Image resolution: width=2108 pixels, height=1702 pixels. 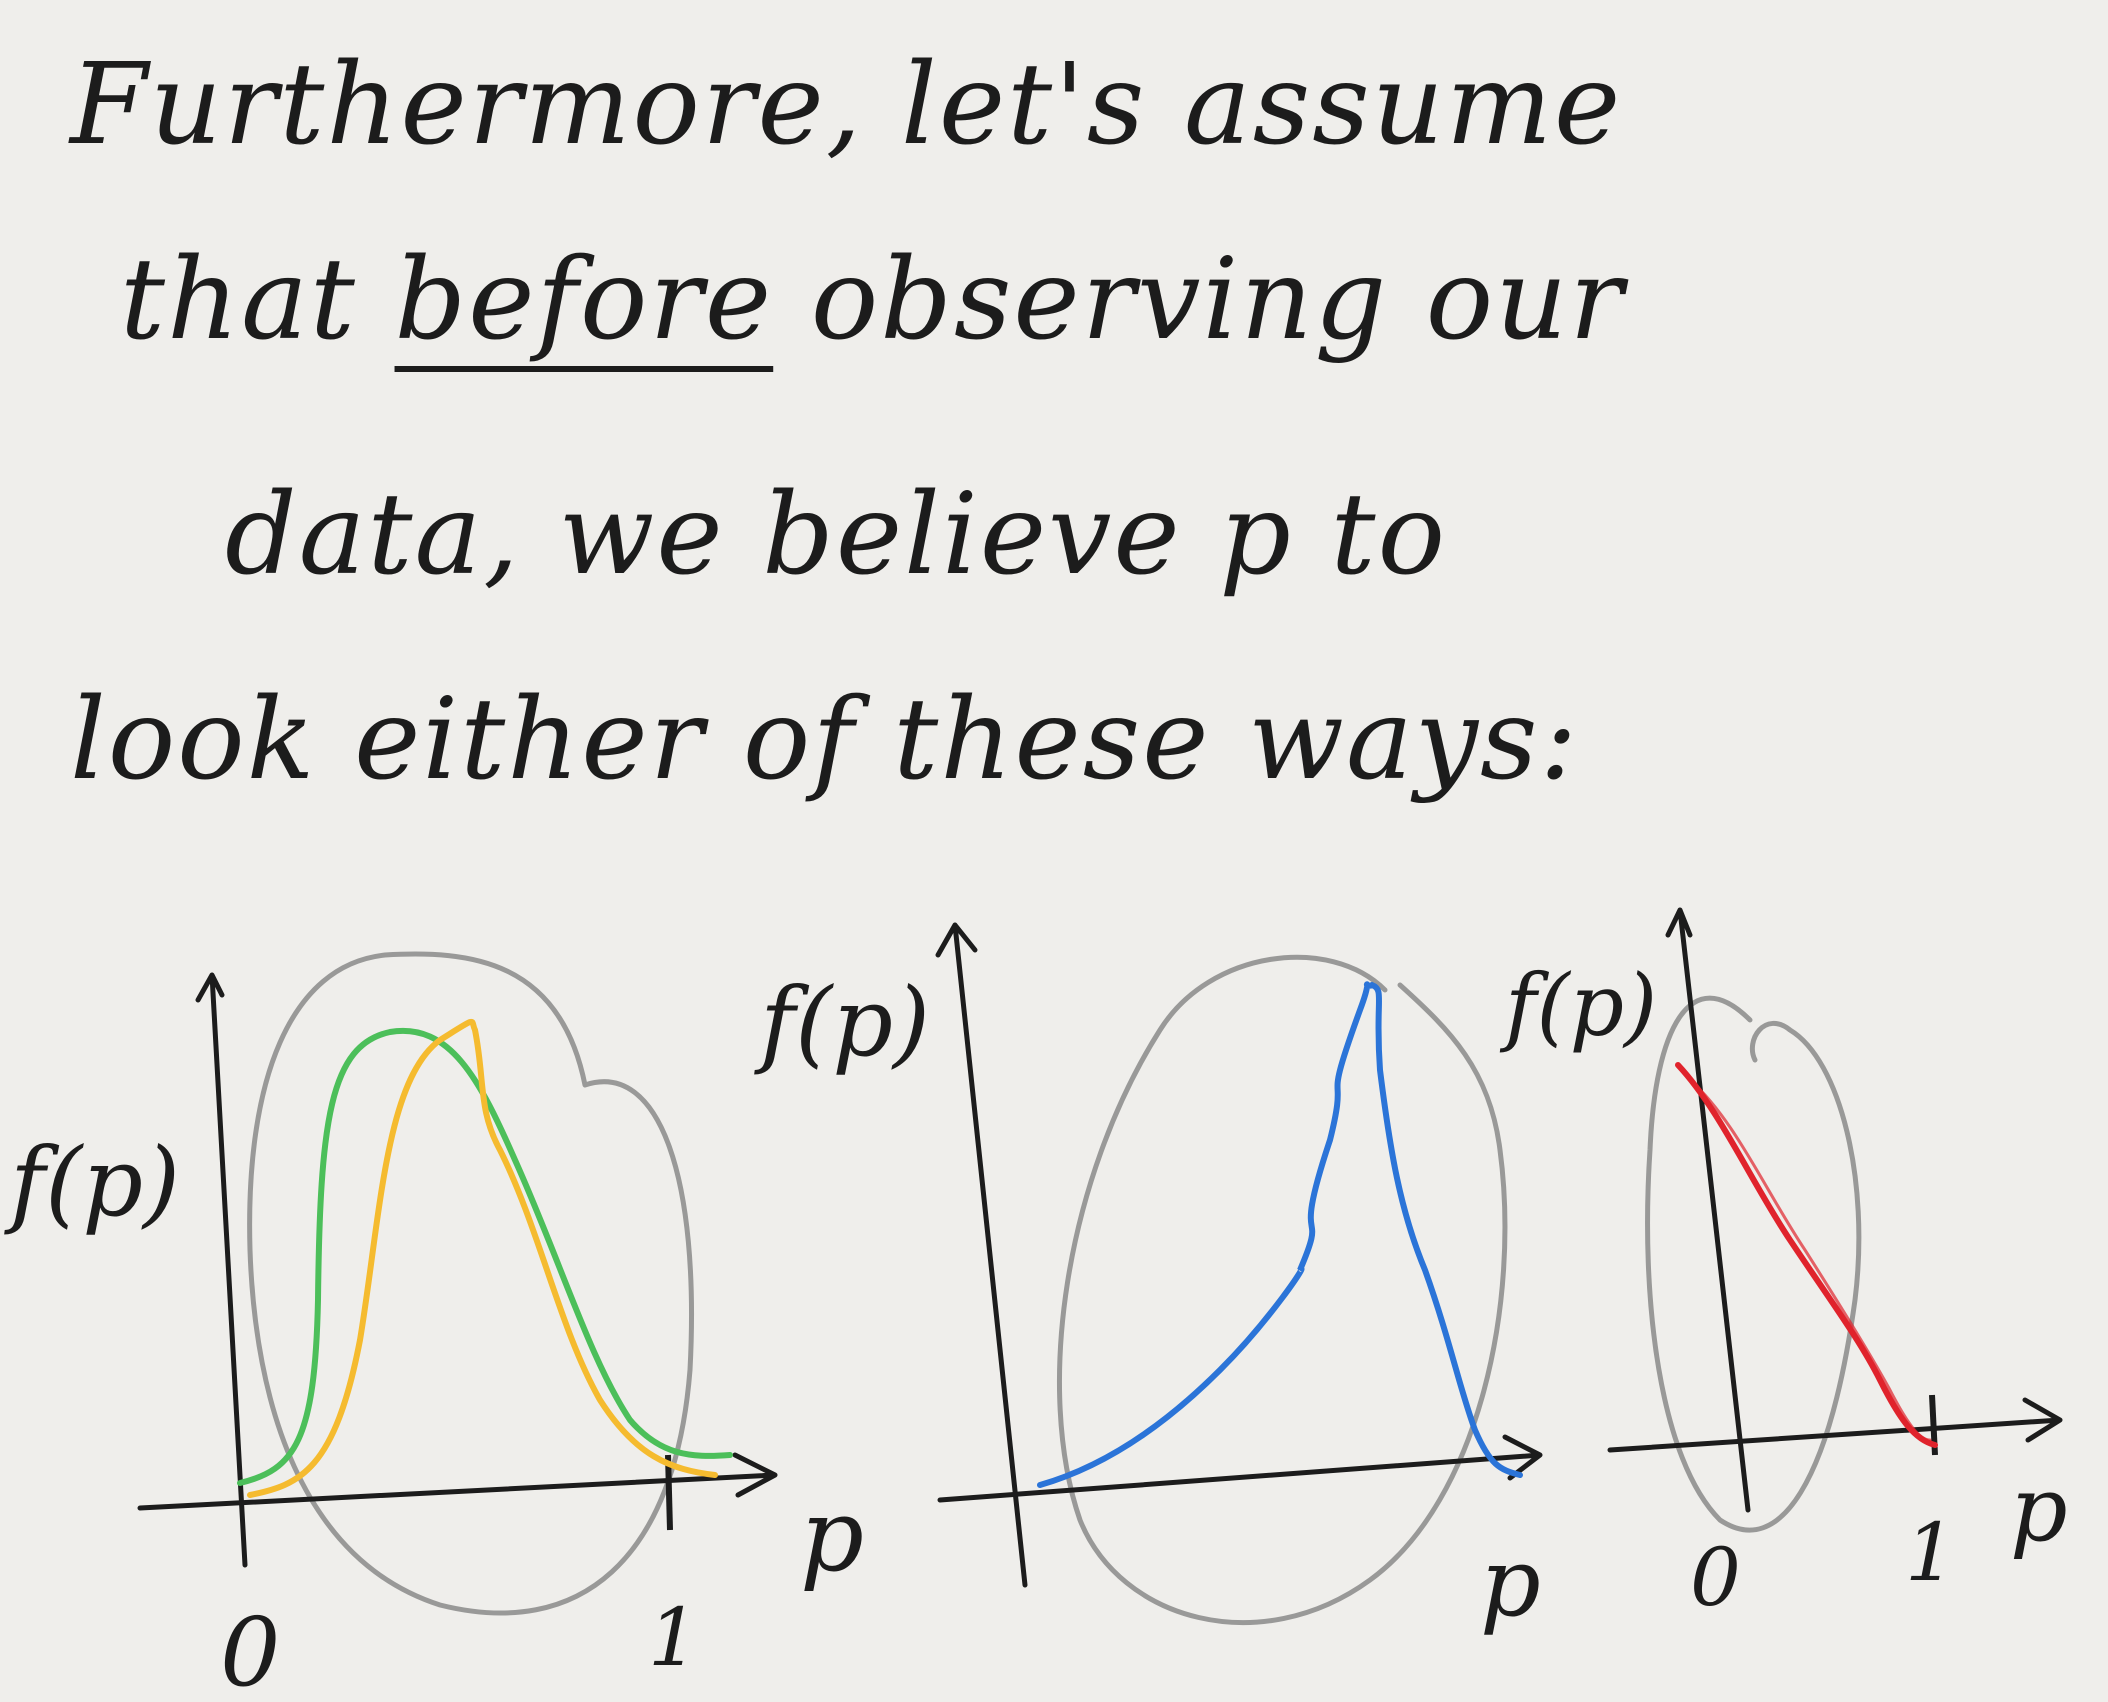 I want to click on plot-3-tick-1-label: 1, so click(x=1930, y=1552).